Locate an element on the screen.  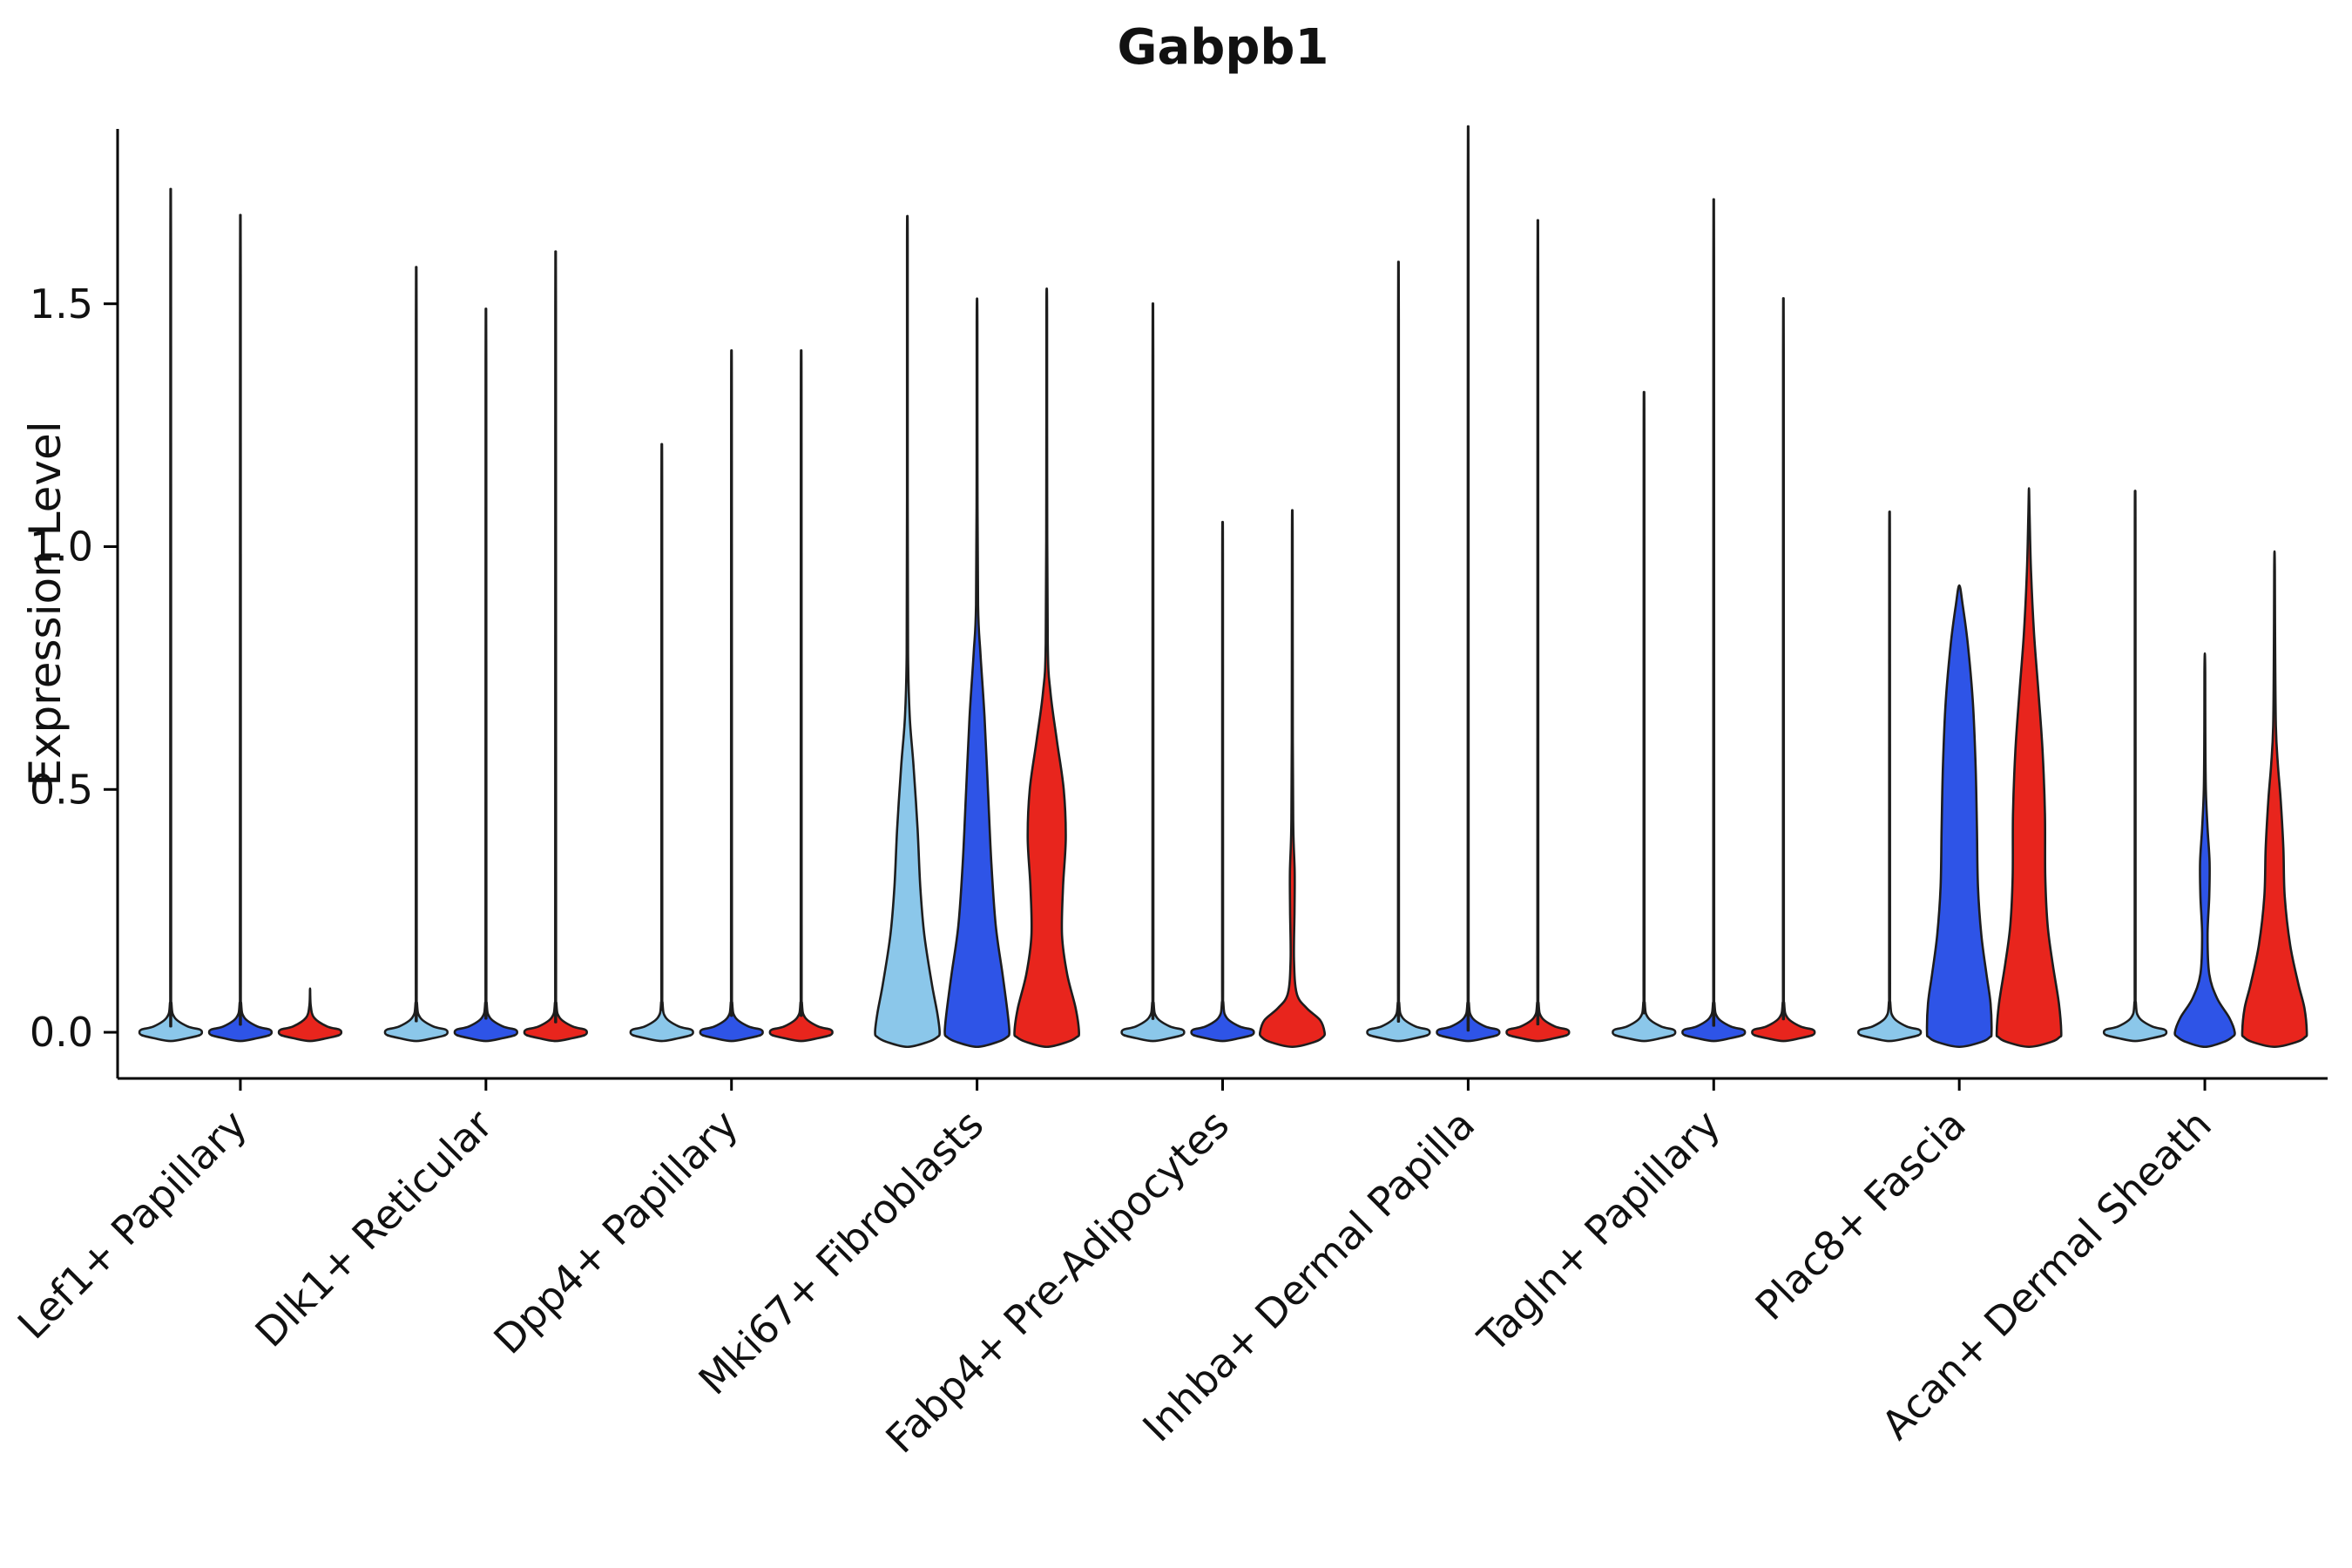
y-tick-label: 0.0 is located at coordinates (61, 1032).